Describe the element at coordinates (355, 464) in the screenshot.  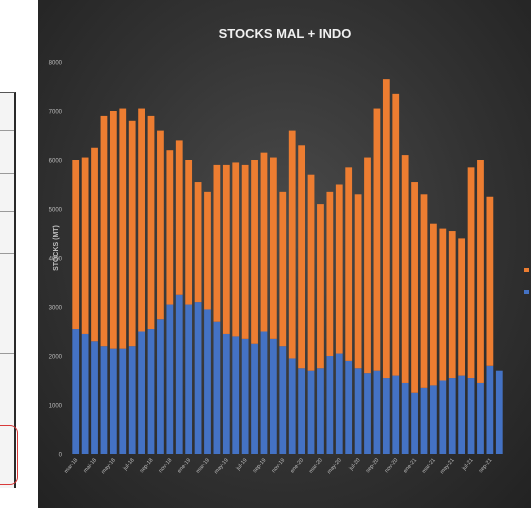
I see `x-tick-label: jul-20` at that location.